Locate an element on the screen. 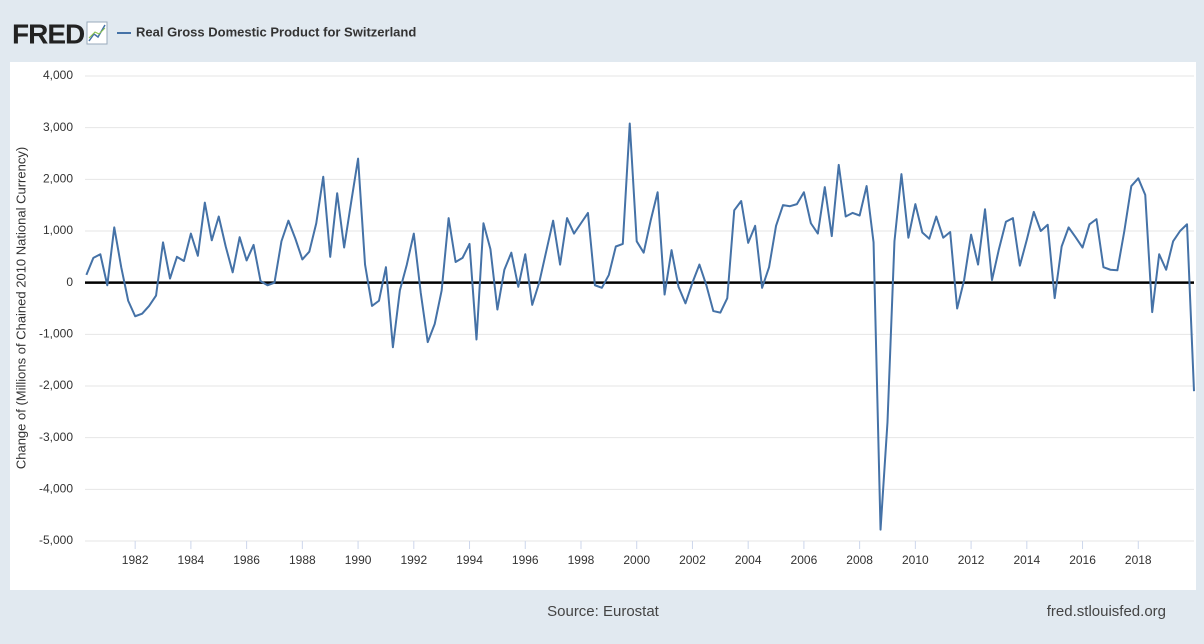 The image size is (1204, 644). x-tick-label: 1986 is located at coordinates (246, 560).